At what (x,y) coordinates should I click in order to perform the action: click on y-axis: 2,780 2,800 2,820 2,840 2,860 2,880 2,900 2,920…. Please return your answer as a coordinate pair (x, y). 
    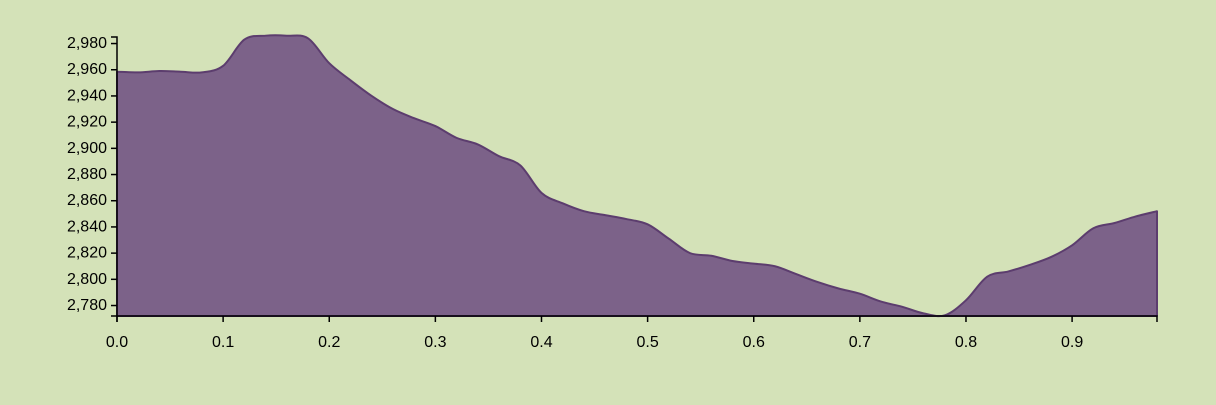
    Looking at the image, I should click on (92, 176).